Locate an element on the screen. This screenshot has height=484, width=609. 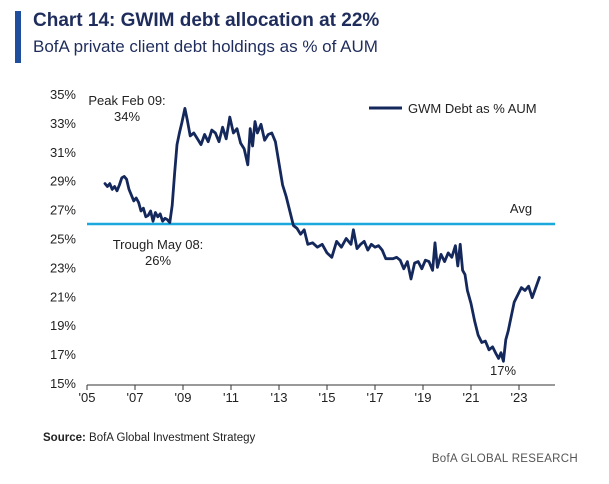
x-tick-label: '17 is located at coordinates (375, 397).